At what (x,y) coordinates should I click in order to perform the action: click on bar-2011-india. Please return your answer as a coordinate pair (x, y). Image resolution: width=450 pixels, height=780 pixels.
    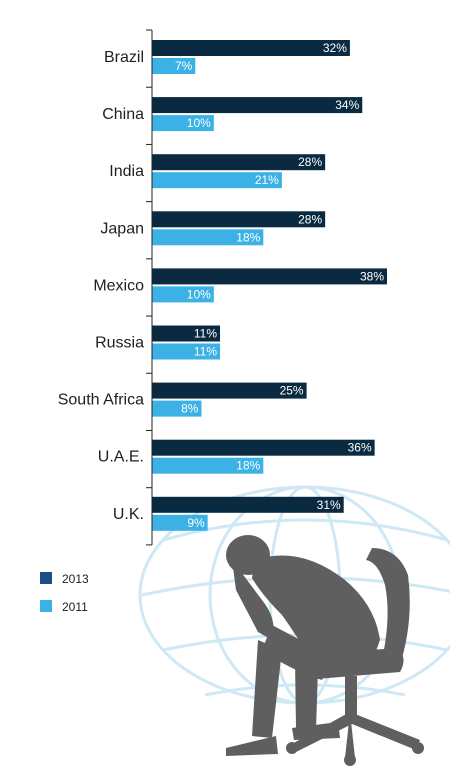
    Looking at the image, I should click on (217, 180).